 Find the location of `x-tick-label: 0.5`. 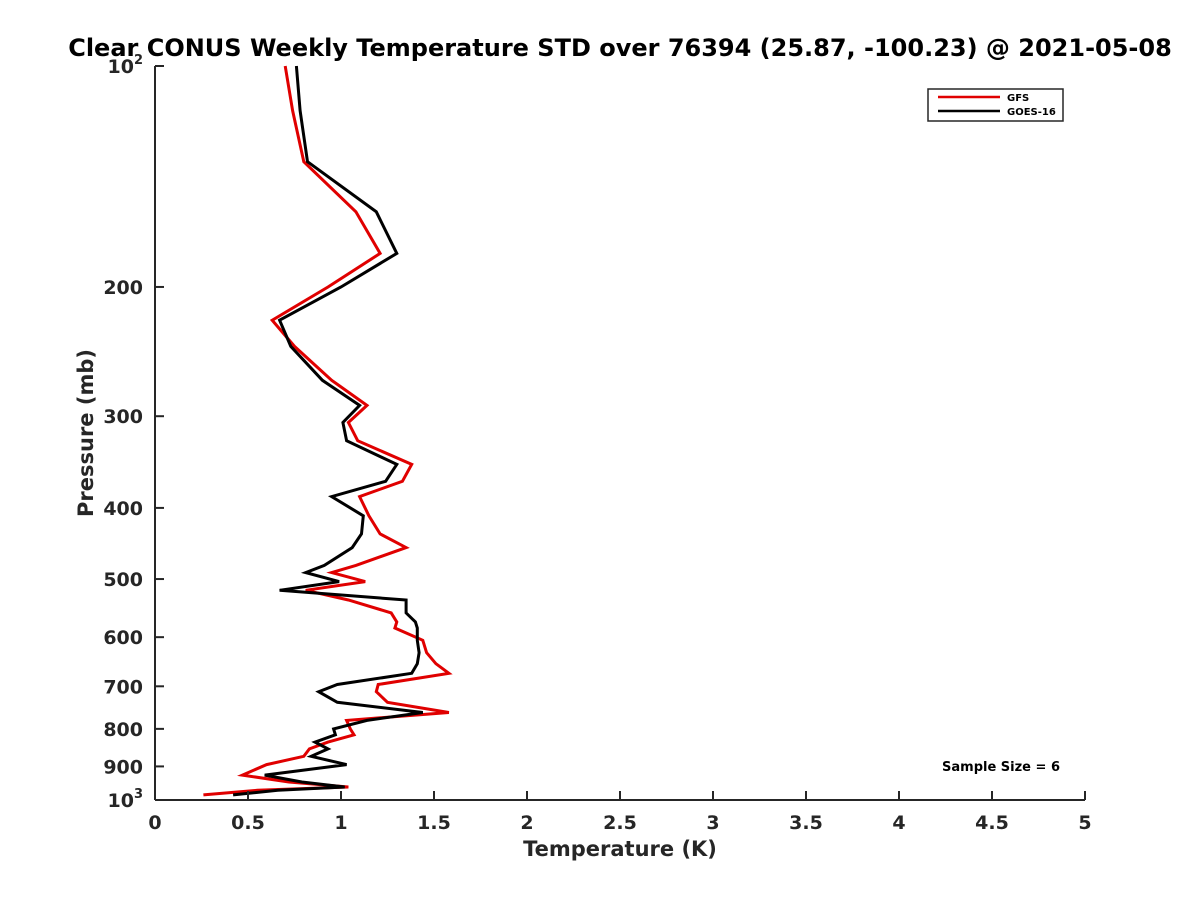

x-tick-label: 0.5 is located at coordinates (248, 823).